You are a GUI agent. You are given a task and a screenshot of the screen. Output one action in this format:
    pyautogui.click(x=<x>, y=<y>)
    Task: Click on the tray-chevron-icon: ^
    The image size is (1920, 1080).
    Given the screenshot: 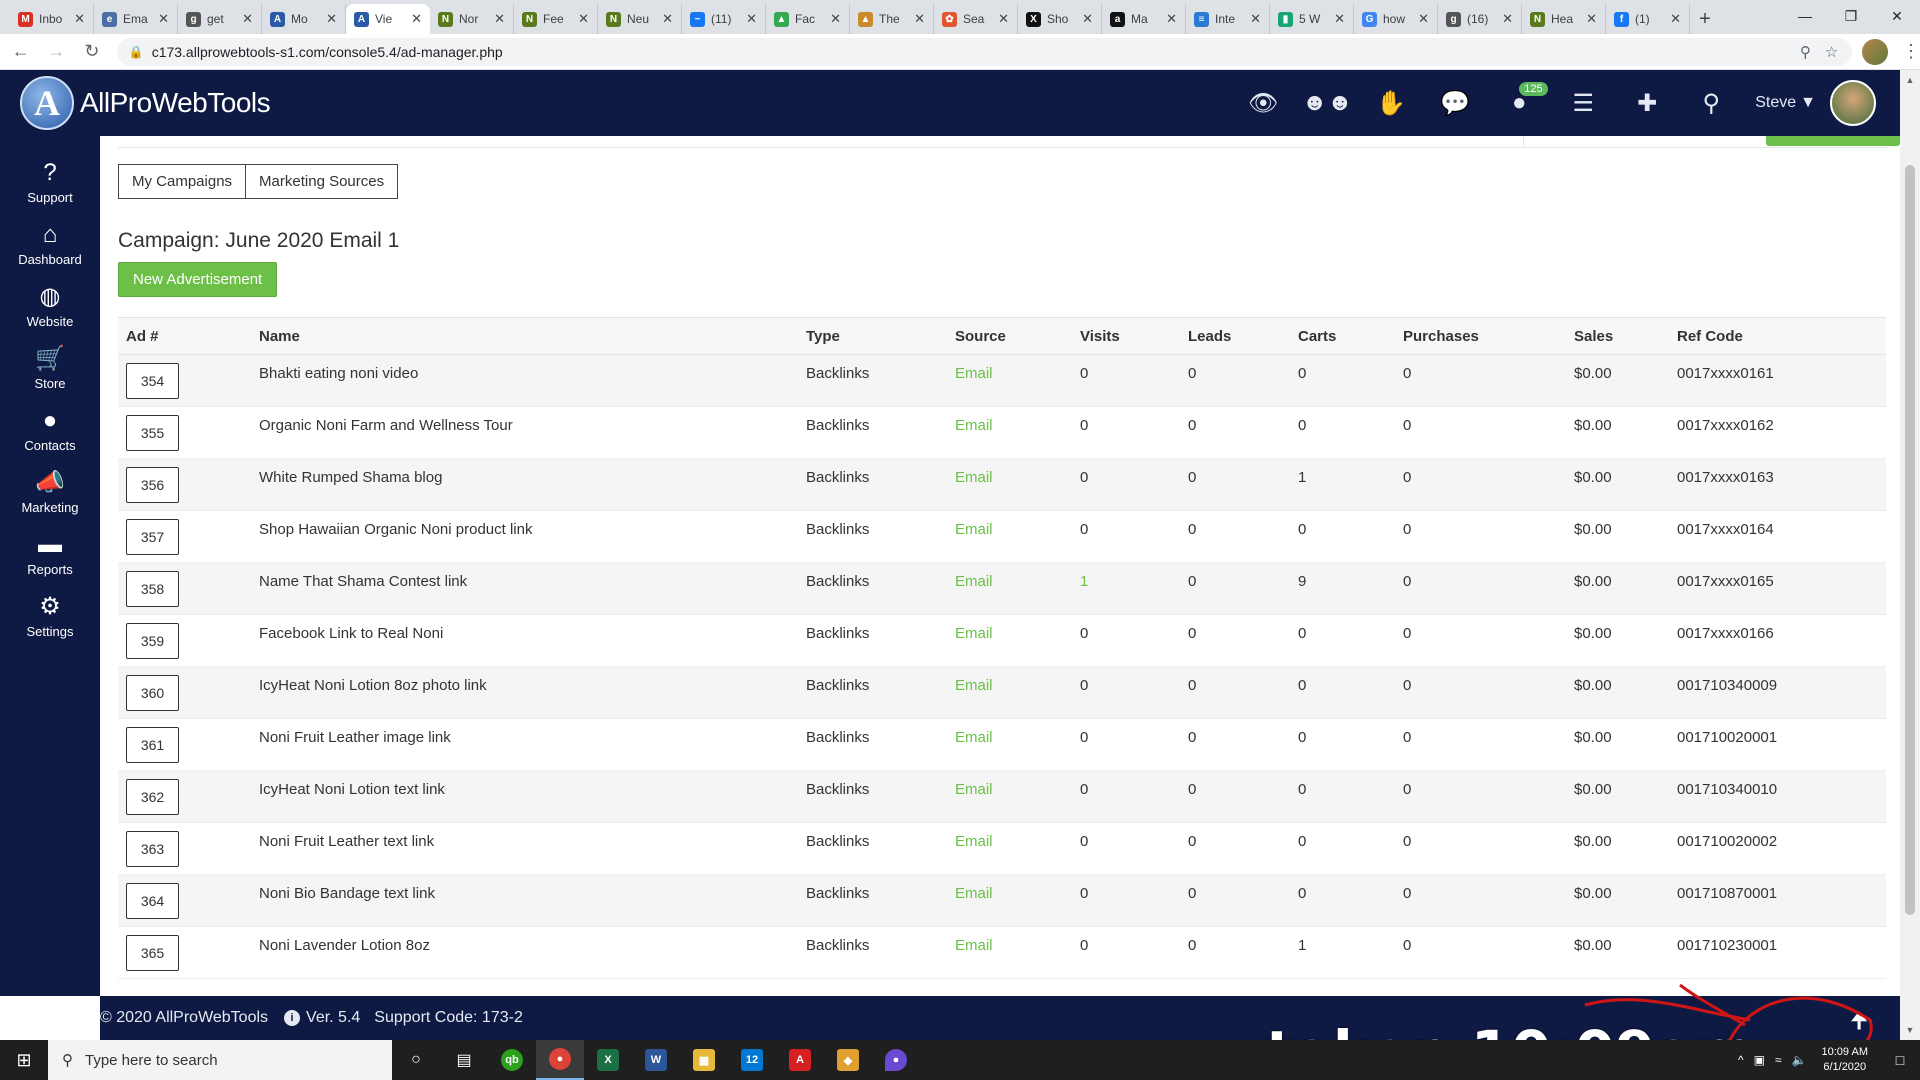 What is the action you would take?
    pyautogui.click(x=1740, y=1060)
    